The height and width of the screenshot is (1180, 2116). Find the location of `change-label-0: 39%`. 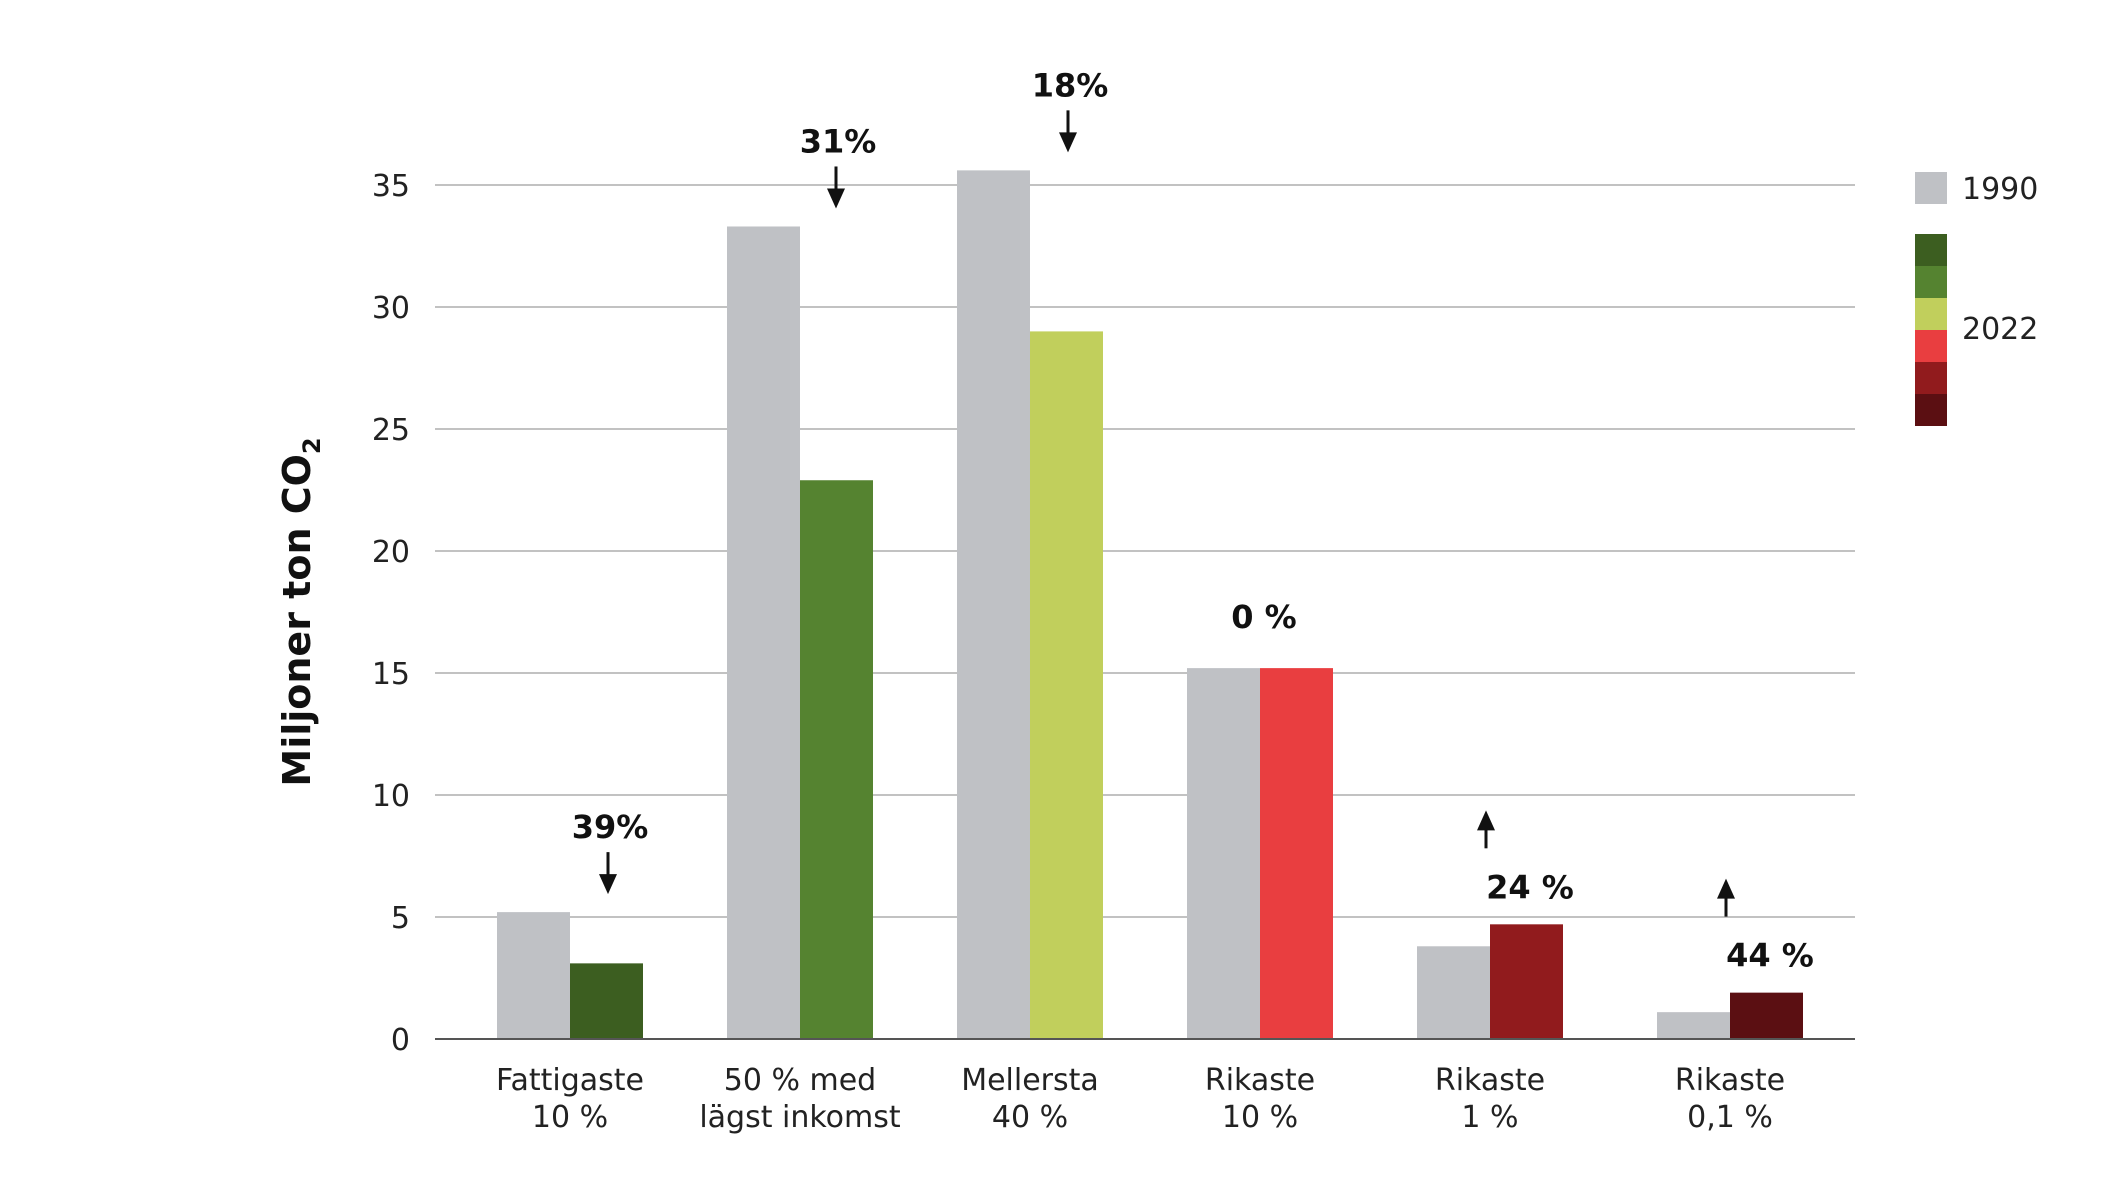

change-label-0: 39% is located at coordinates (610, 827).